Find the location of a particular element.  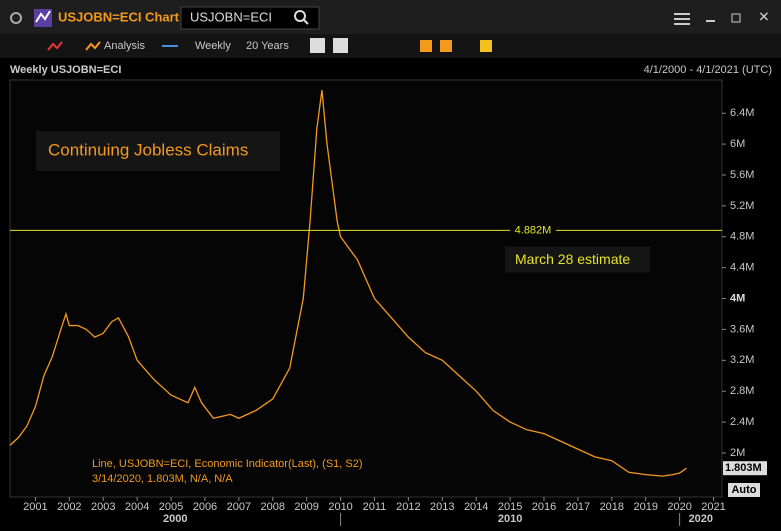

chart-title: Continuing Jobless Claims is located at coordinates (148, 149).